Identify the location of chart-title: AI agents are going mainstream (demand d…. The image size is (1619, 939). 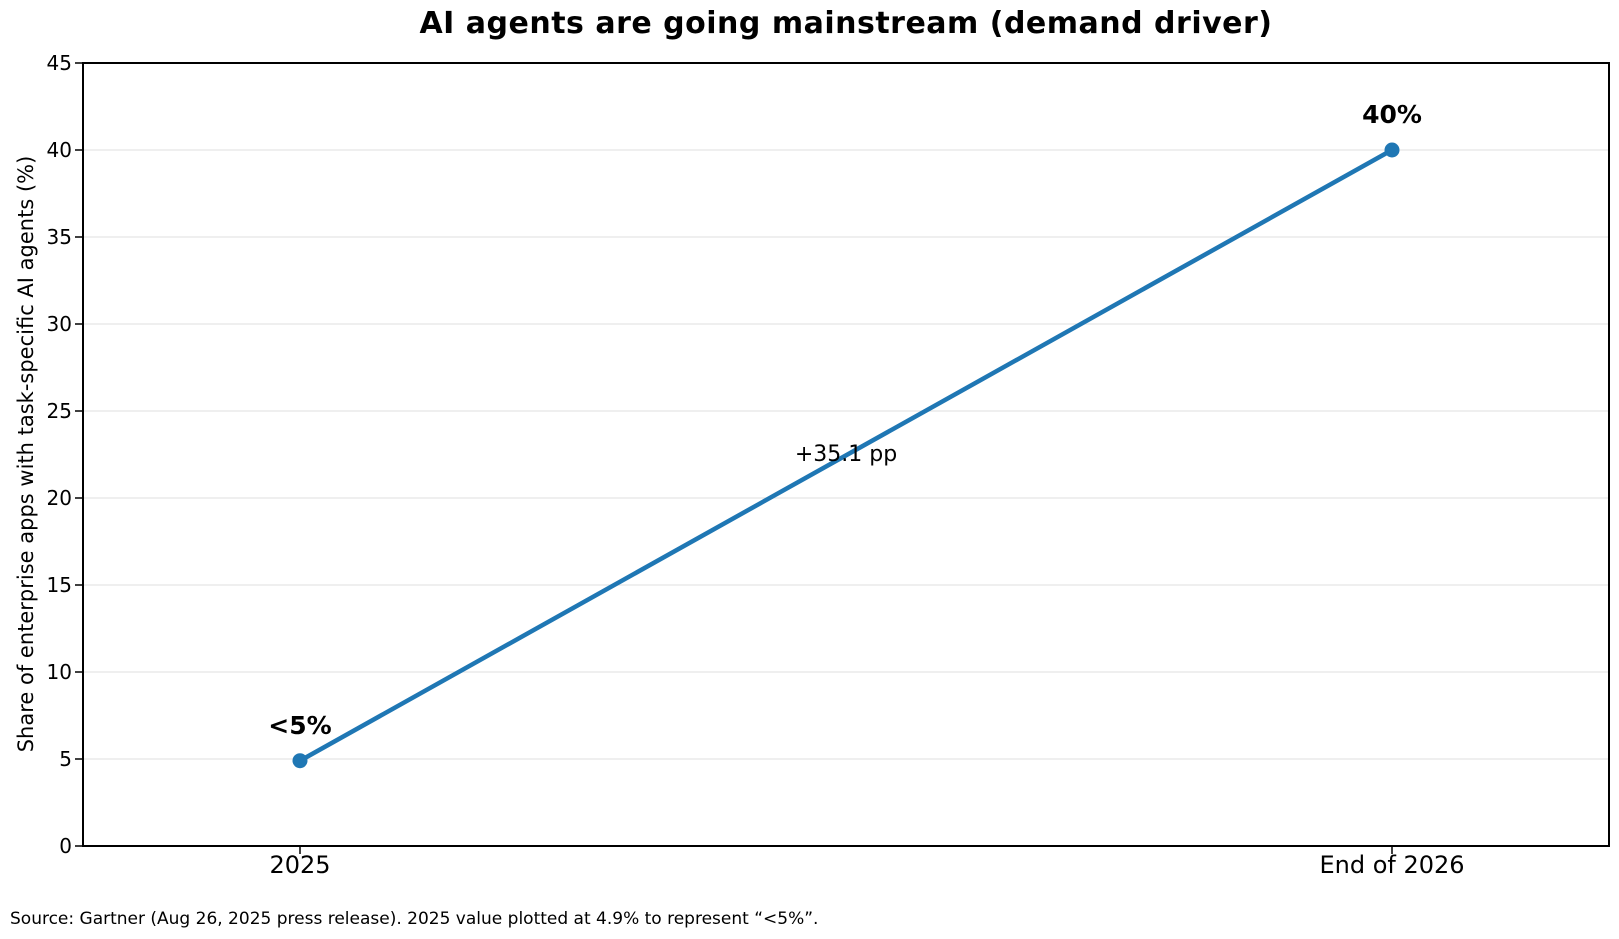
(846, 23).